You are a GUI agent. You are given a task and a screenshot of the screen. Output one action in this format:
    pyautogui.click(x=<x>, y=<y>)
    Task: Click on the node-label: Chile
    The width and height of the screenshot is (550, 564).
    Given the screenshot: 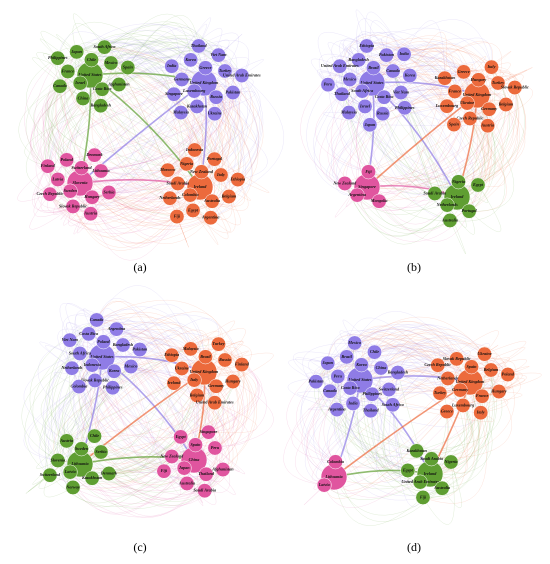 What is the action you would take?
    pyautogui.click(x=374, y=351)
    